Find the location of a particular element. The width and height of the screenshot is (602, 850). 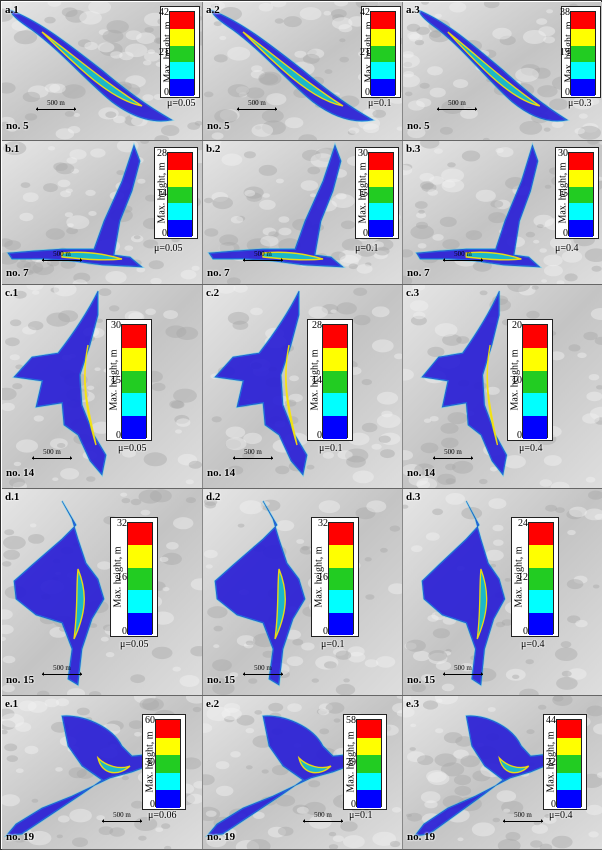

legend-max: 44 is located at coordinates (551, 720).